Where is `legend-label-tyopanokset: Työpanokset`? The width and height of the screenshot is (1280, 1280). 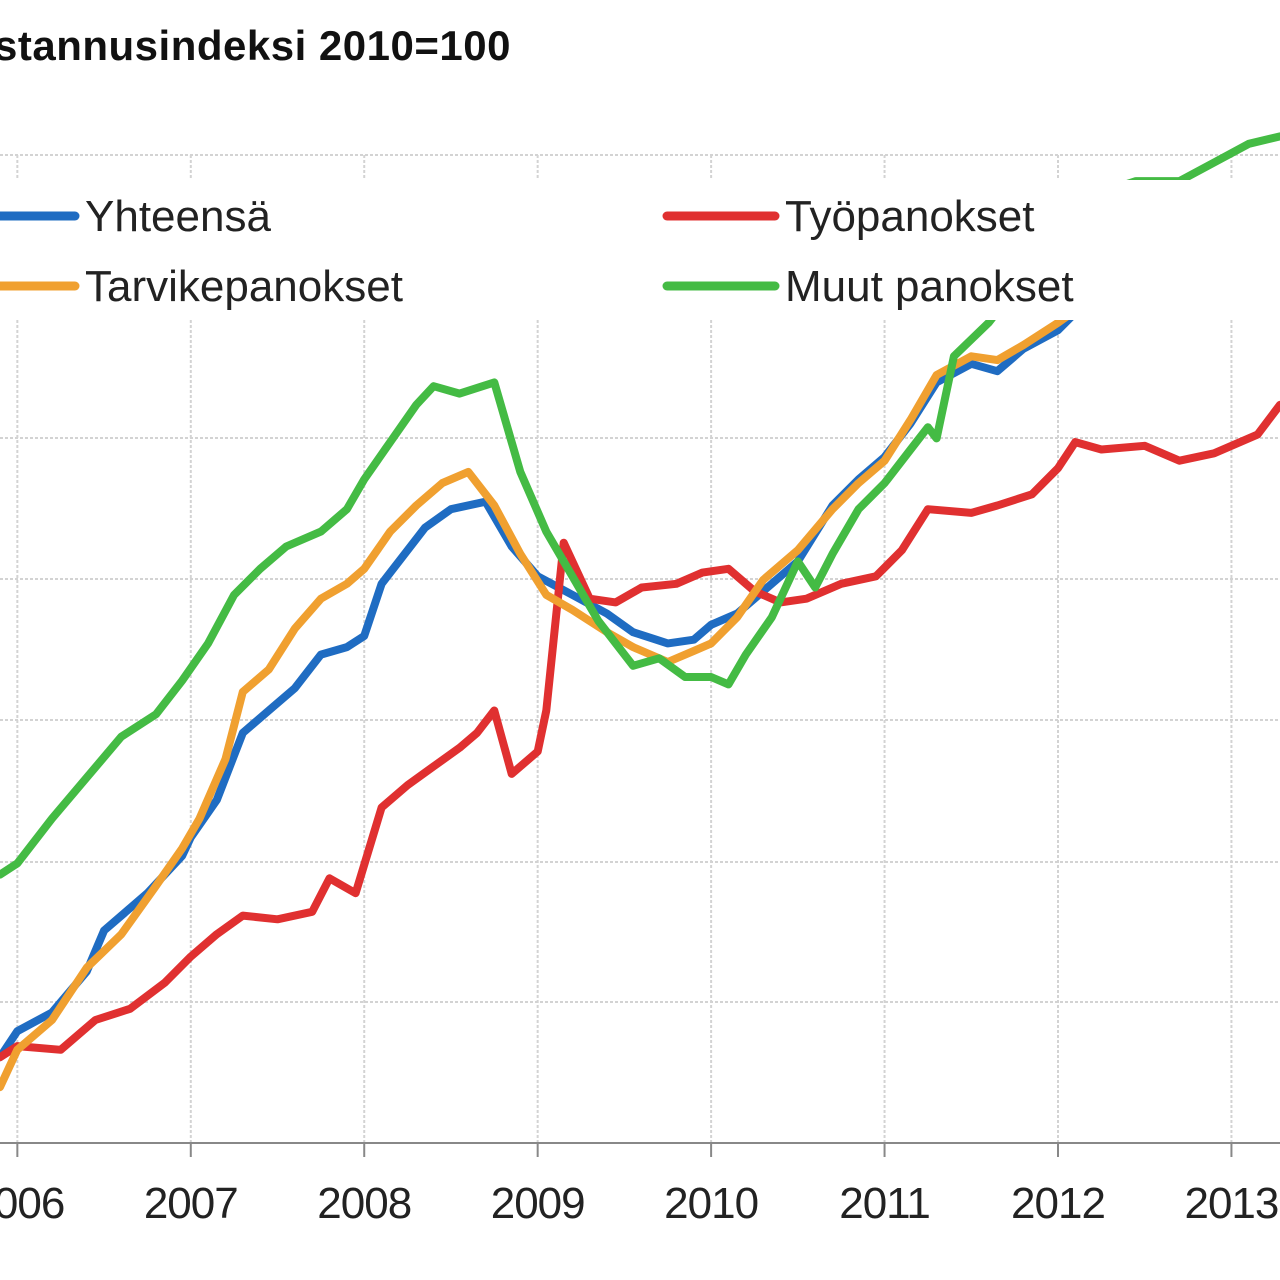 legend-label-tyopanokset: Työpanokset is located at coordinates (910, 216).